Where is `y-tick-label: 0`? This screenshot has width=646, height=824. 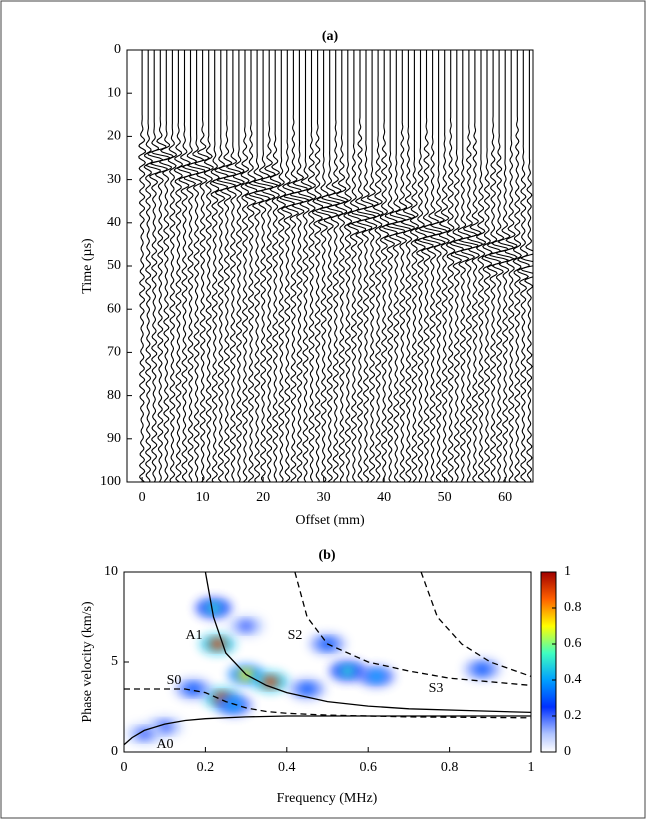
y-tick-label: 0 is located at coordinates (117, 49).